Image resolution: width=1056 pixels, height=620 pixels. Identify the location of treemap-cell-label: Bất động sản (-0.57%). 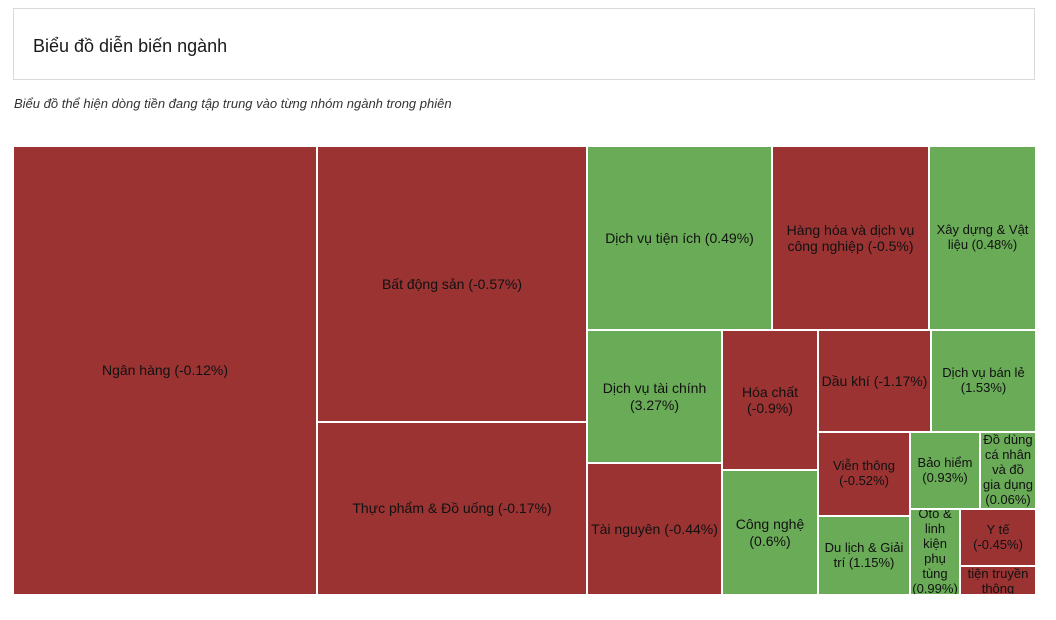
(452, 283).